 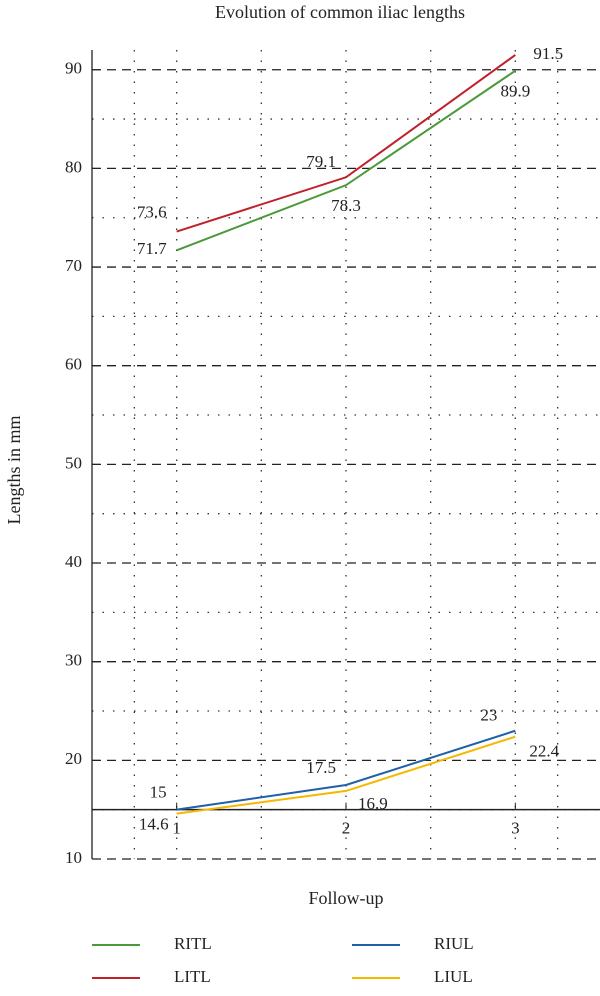 I want to click on chart-title: Evolution of common iliac lengths, so click(x=340, y=12).